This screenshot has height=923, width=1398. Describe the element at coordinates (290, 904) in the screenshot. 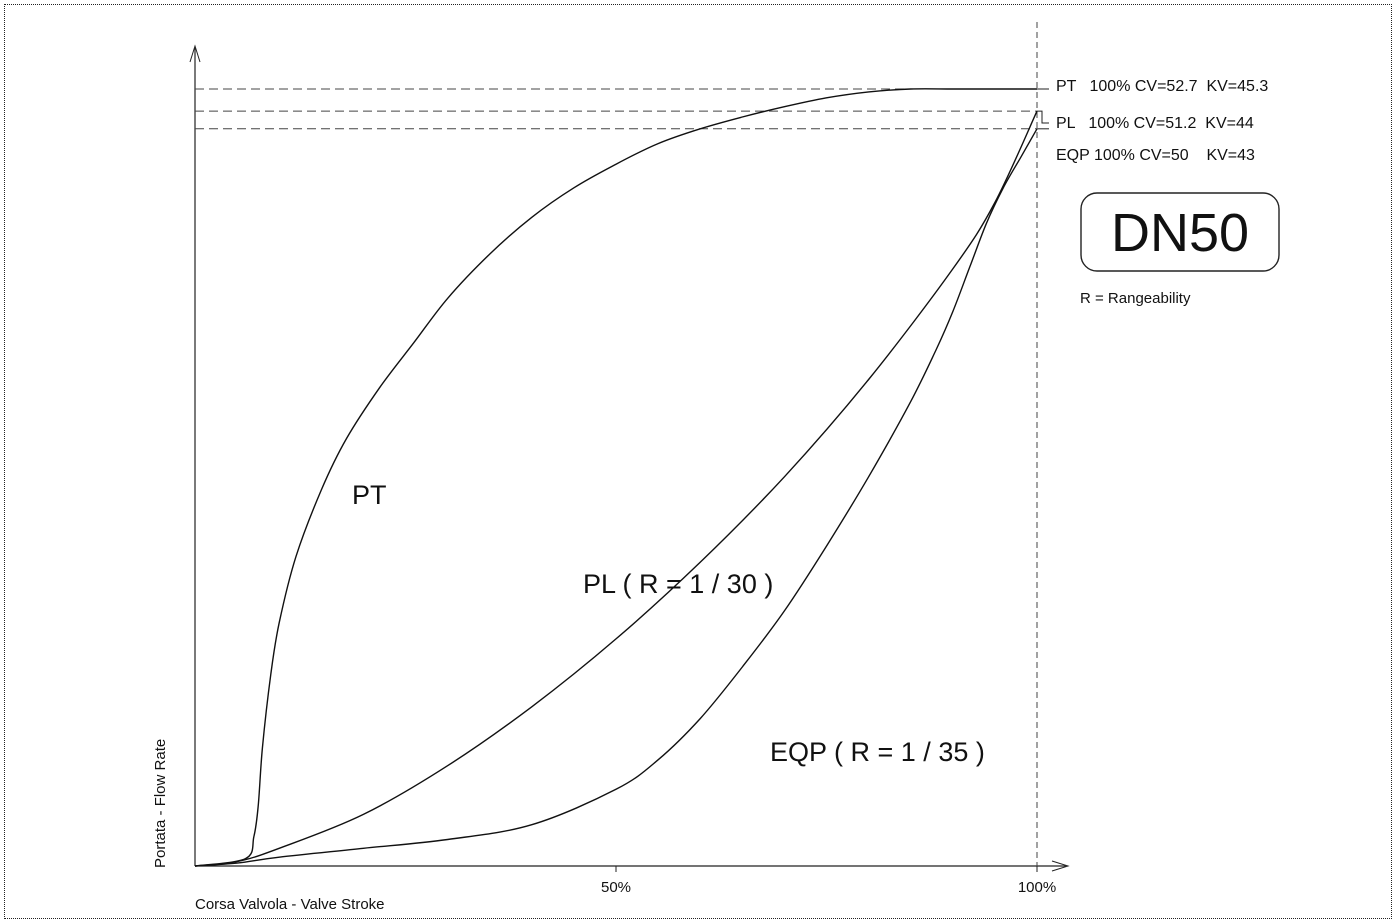

I see `x-axis-title: Corsa Valvola - Valve Stroke` at that location.